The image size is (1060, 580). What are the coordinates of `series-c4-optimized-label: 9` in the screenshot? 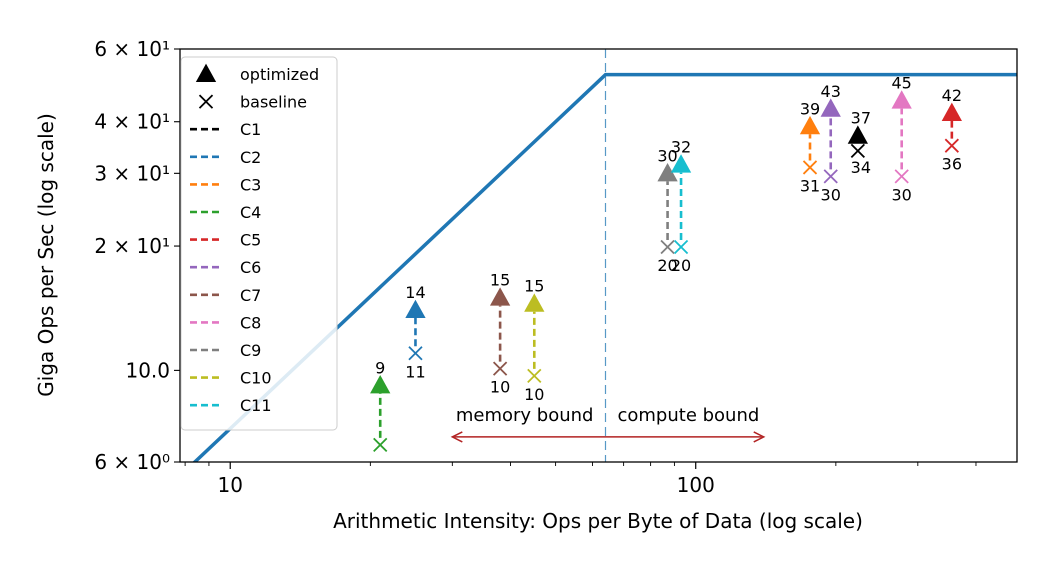 It's located at (380, 367).